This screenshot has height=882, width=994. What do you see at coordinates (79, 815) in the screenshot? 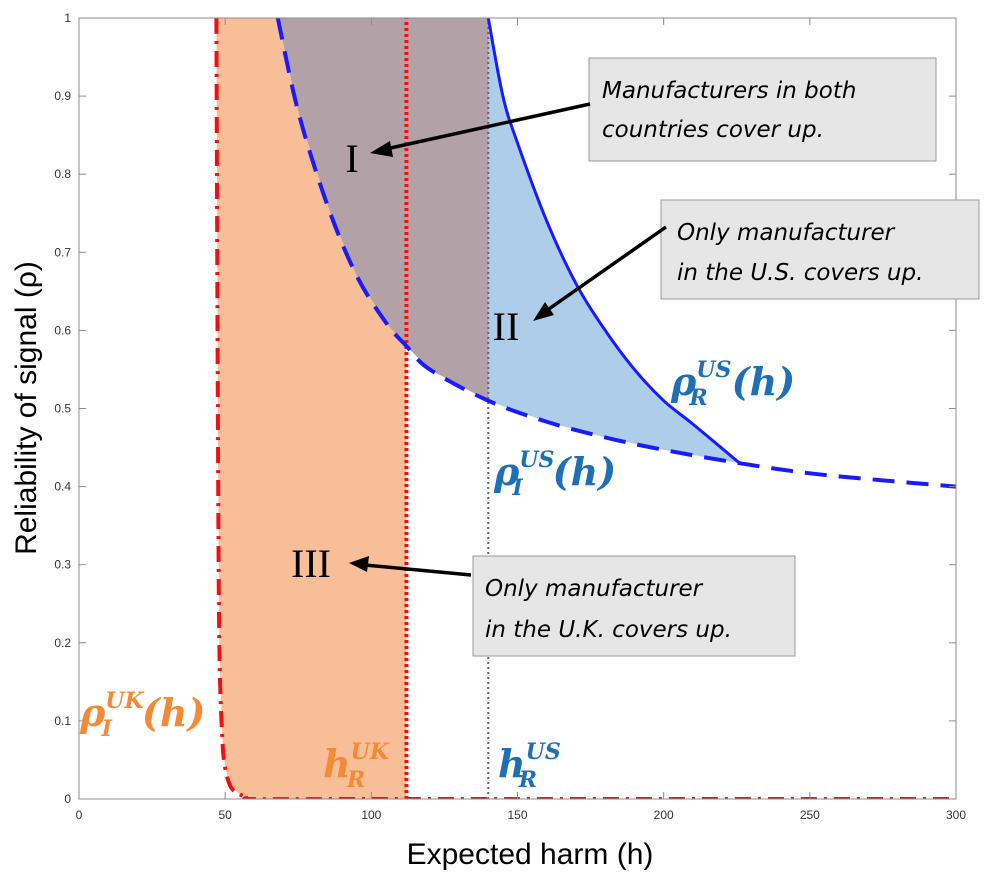
I see `x-tick-label: 0` at bounding box center [79, 815].